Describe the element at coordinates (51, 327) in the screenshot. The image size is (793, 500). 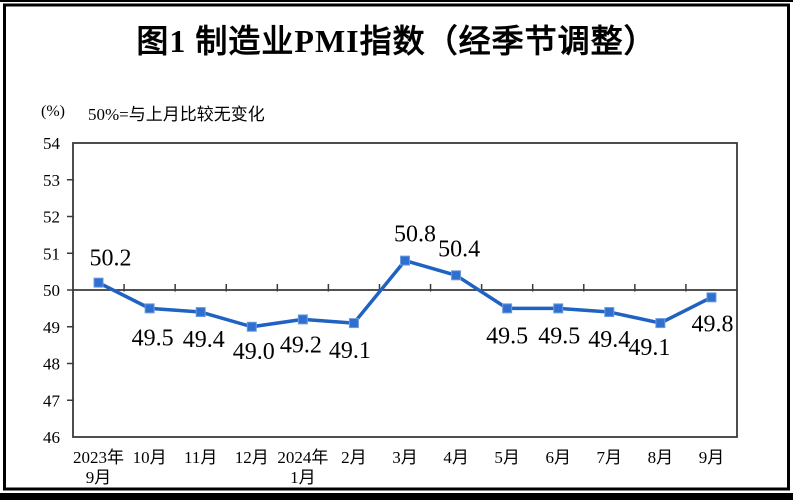
I see `y-tick-label: 49` at that location.